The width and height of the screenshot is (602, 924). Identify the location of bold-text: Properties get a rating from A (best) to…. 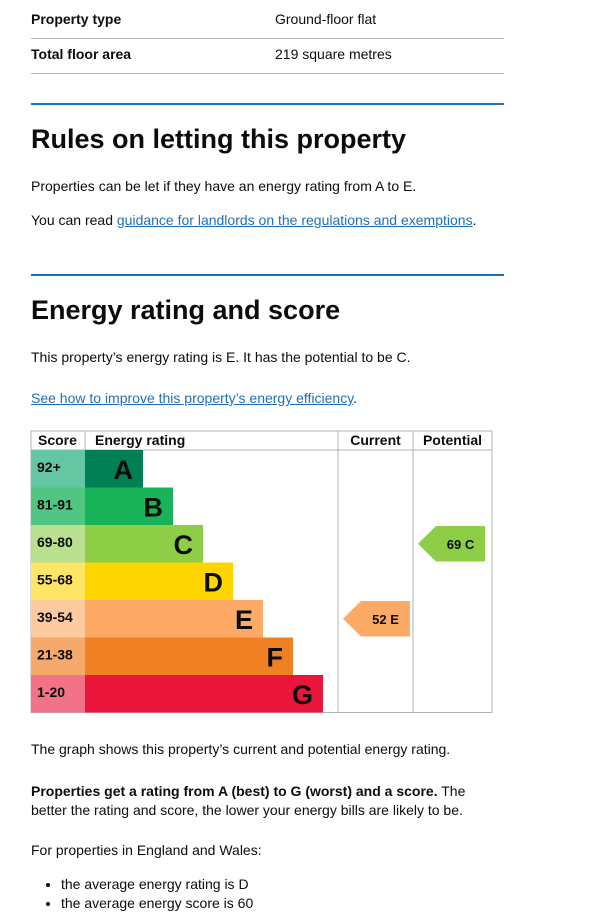
(234, 791).